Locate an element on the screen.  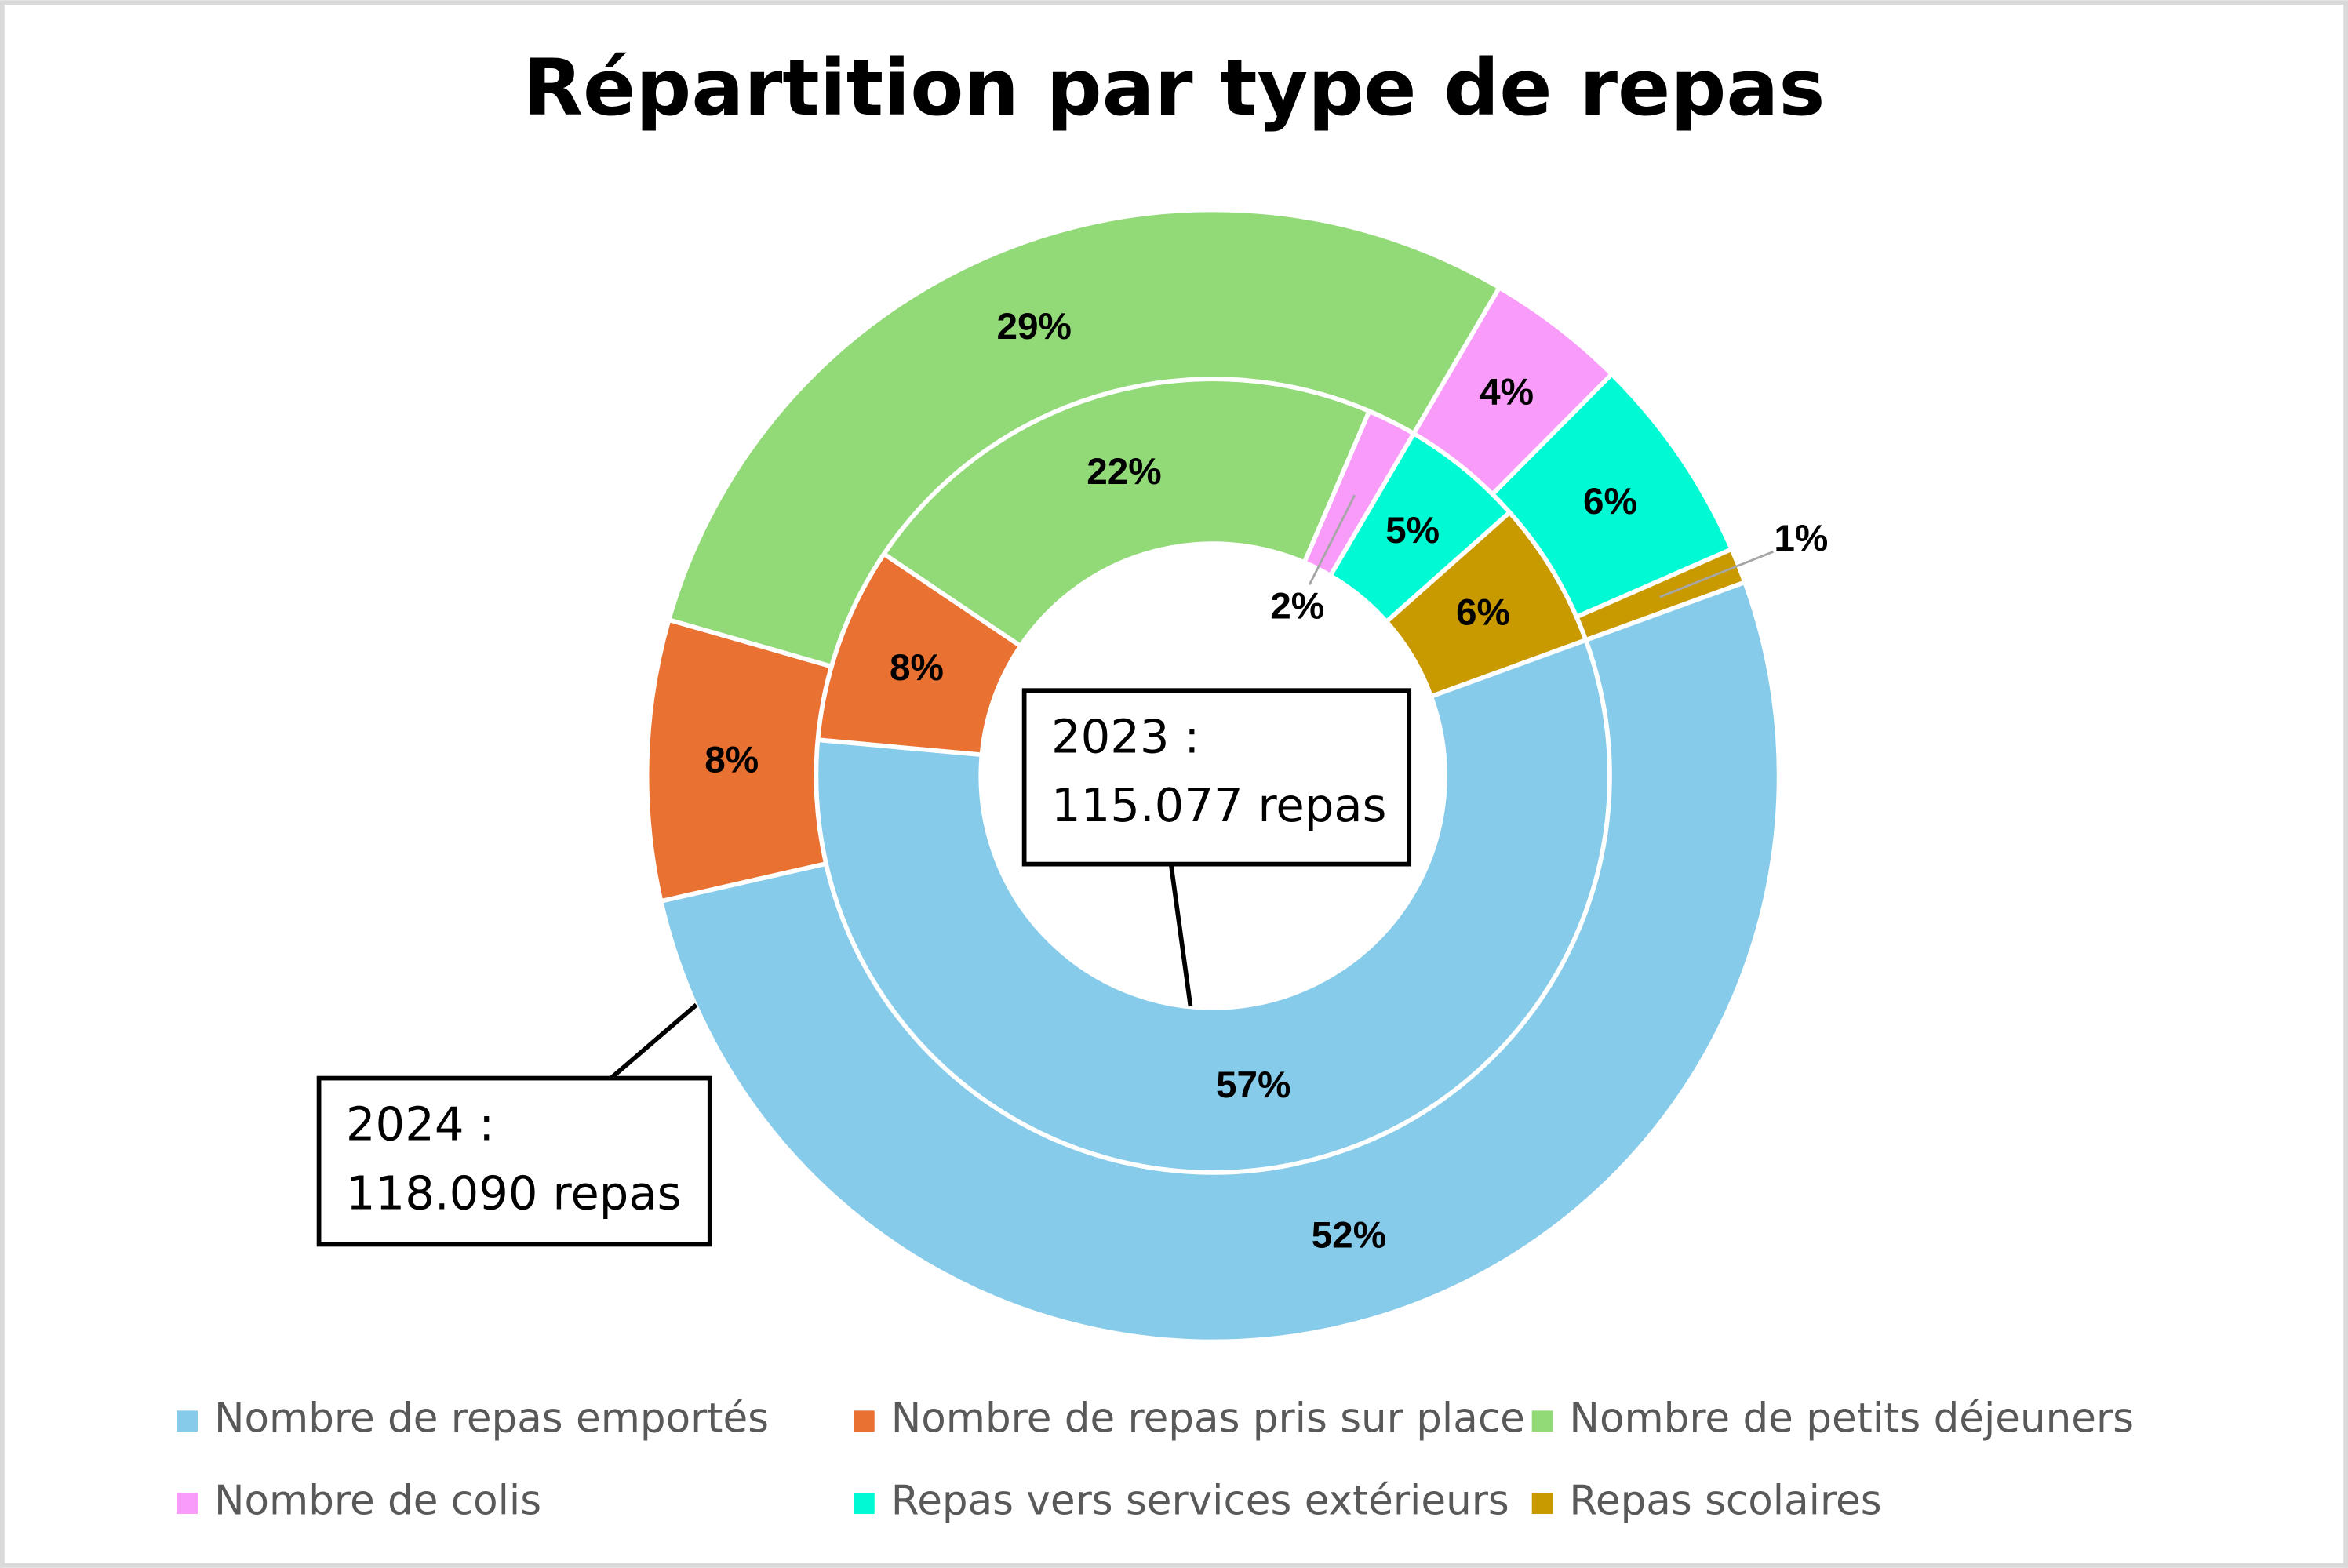
legend-label: Repas scolaires is located at coordinates (1725, 1501).